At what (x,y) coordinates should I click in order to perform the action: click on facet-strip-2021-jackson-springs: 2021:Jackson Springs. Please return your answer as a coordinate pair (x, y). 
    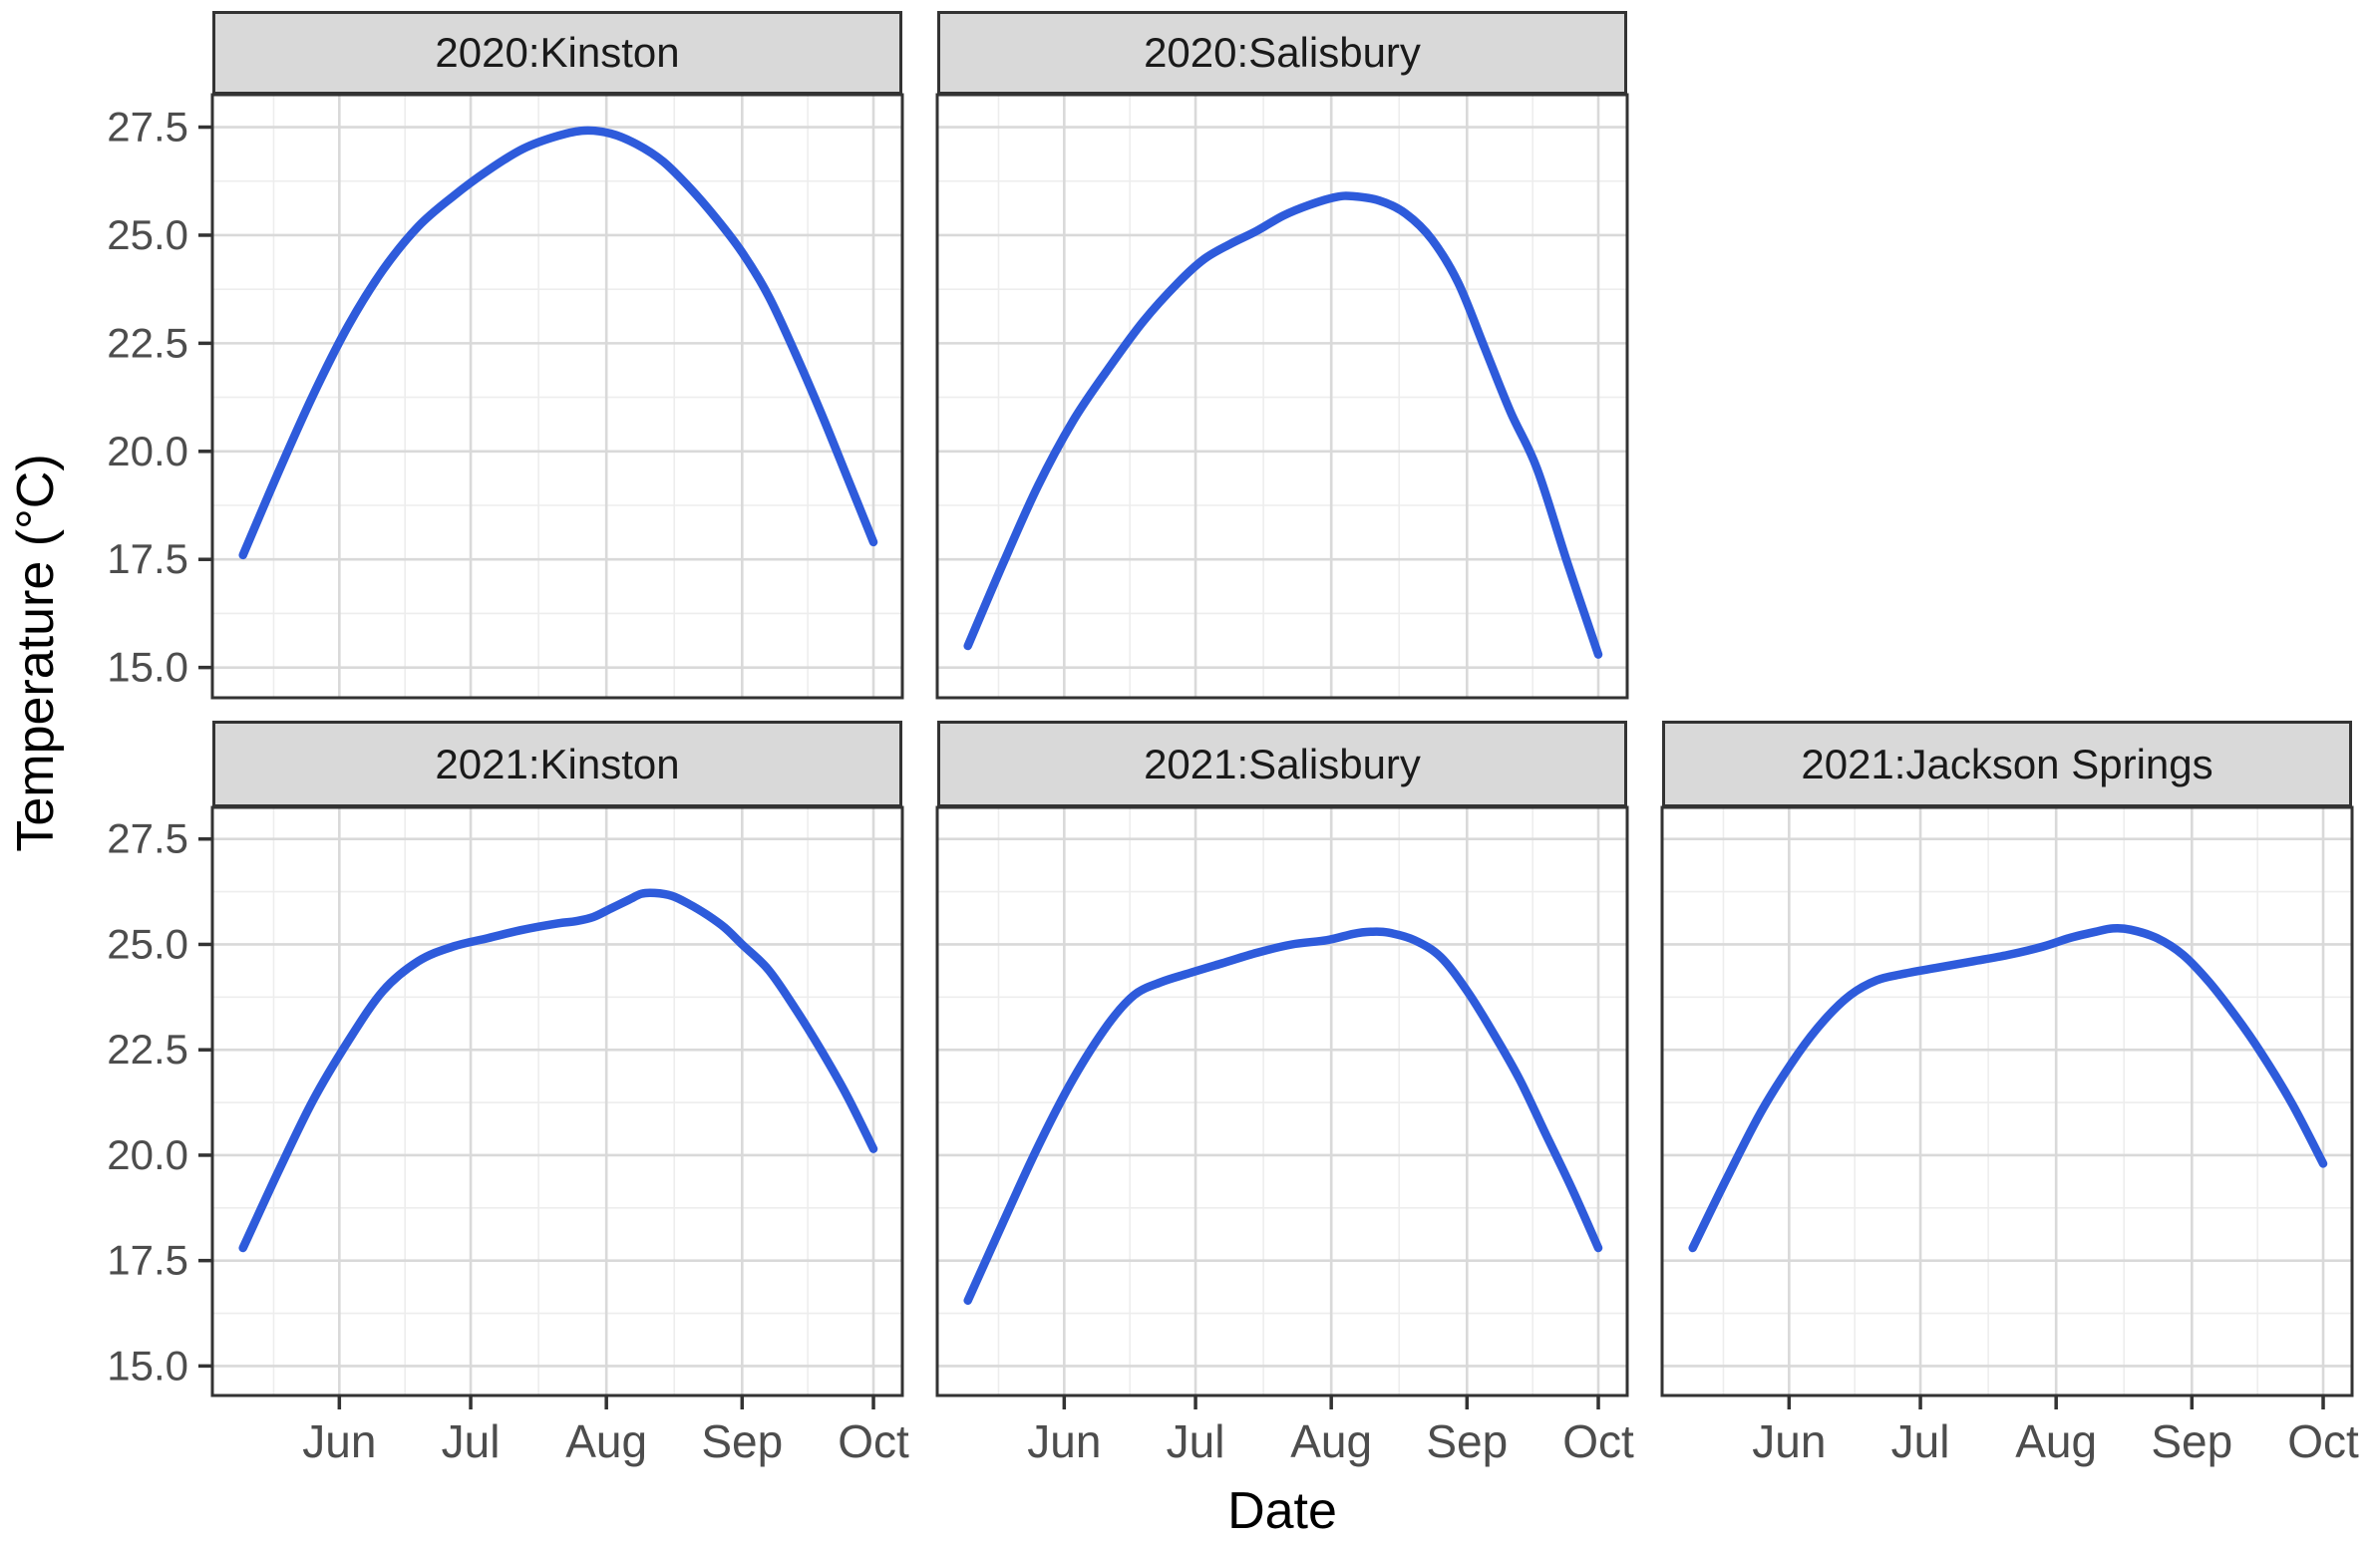
    Looking at the image, I should click on (2007, 764).